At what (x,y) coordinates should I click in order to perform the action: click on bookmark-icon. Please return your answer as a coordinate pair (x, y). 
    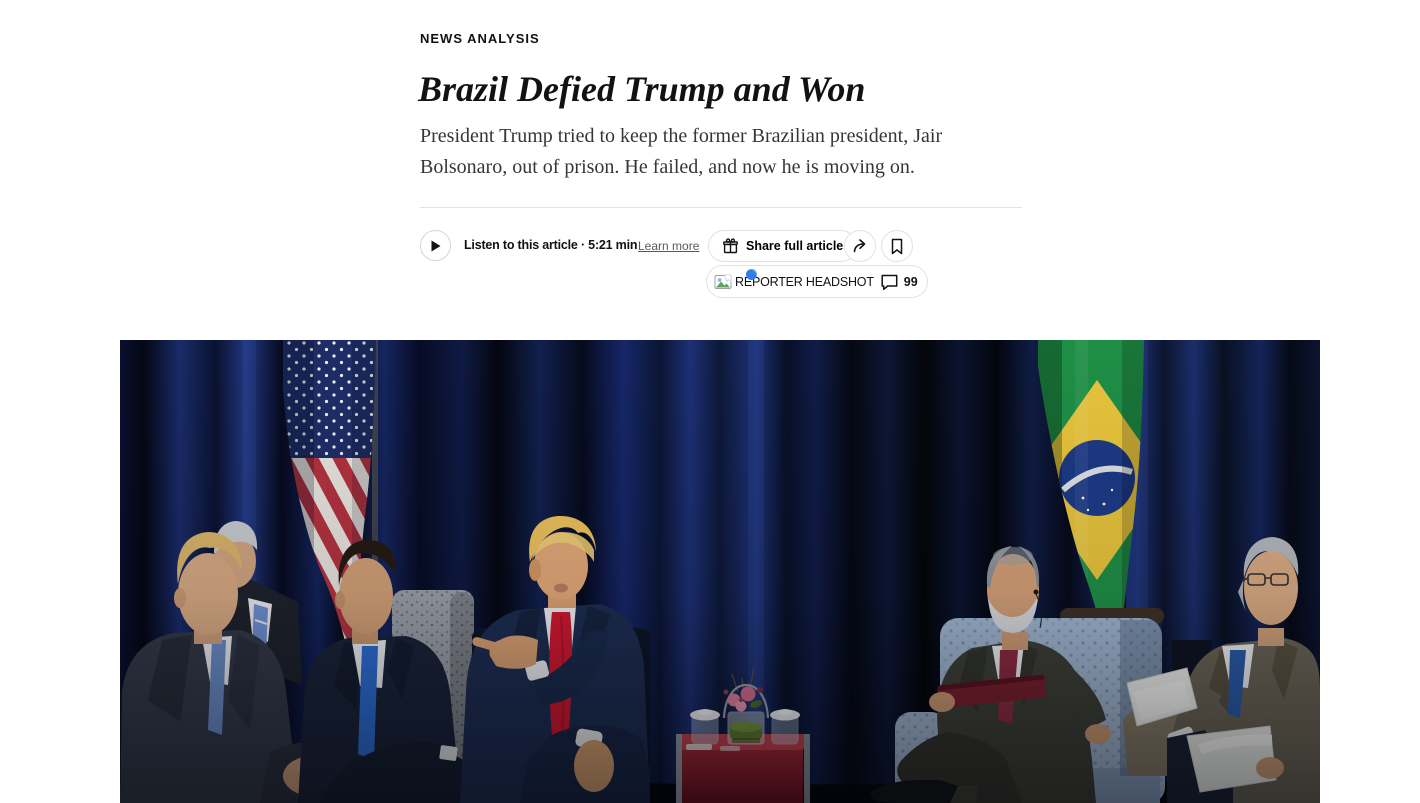
    Looking at the image, I should click on (897, 246).